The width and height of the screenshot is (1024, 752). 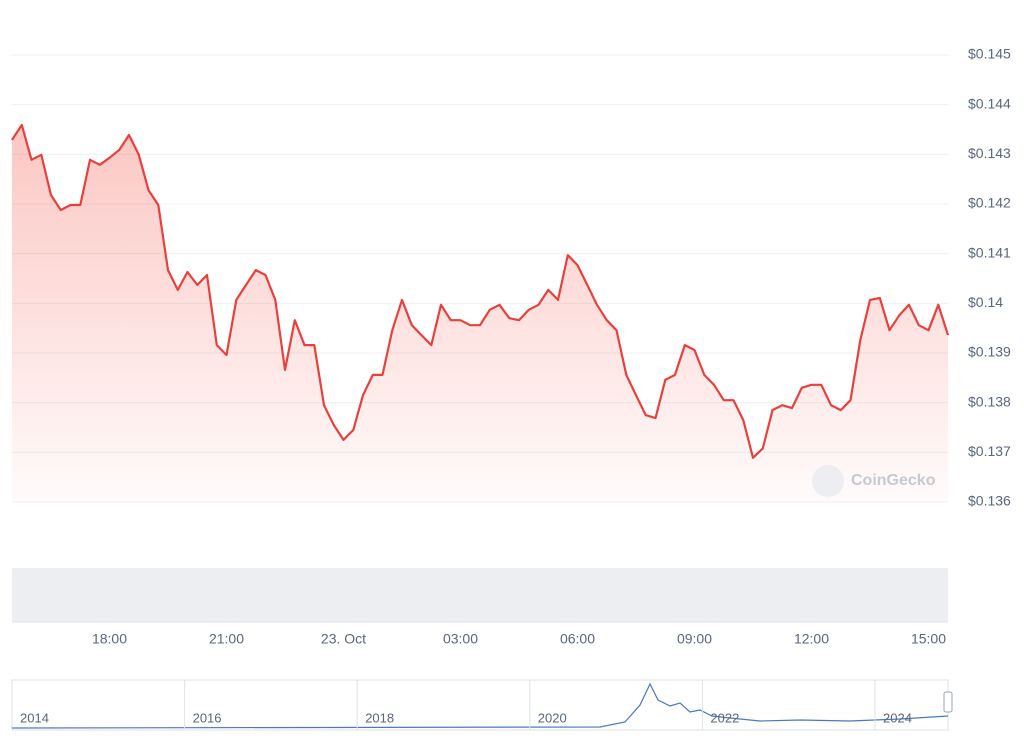 What do you see at coordinates (989, 401) in the screenshot?
I see `y-tick-label: $0.138` at bounding box center [989, 401].